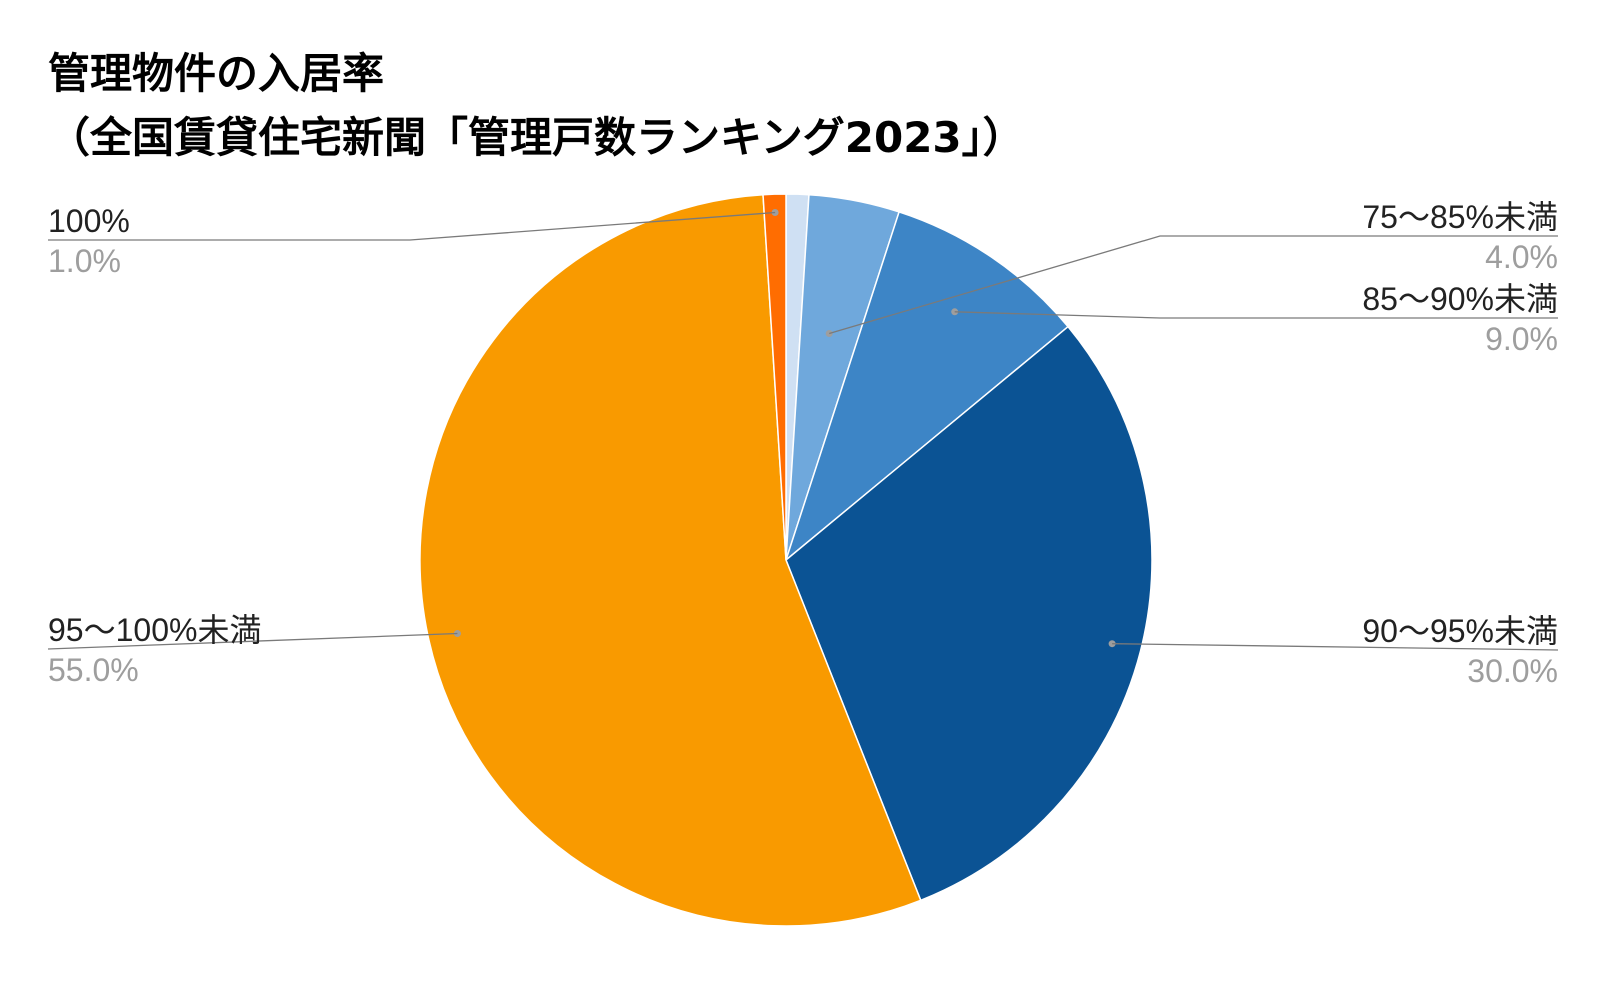 The height and width of the screenshot is (991, 1600). What do you see at coordinates (536, 137) in the screenshot?
I see `chart-subtitle: （全国賃貸住宅新聞「管理戸数ランキング2023」）` at bounding box center [536, 137].